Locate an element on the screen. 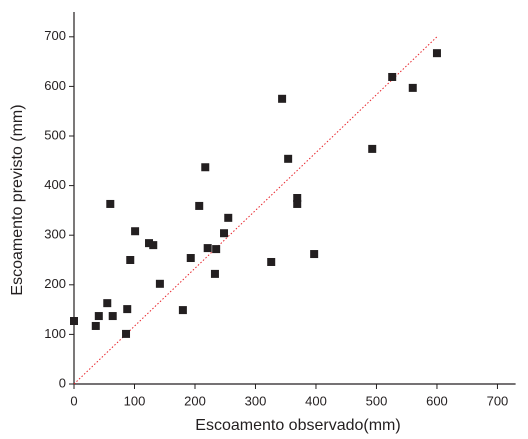  x-tick-label: 100 is located at coordinates (135, 400).